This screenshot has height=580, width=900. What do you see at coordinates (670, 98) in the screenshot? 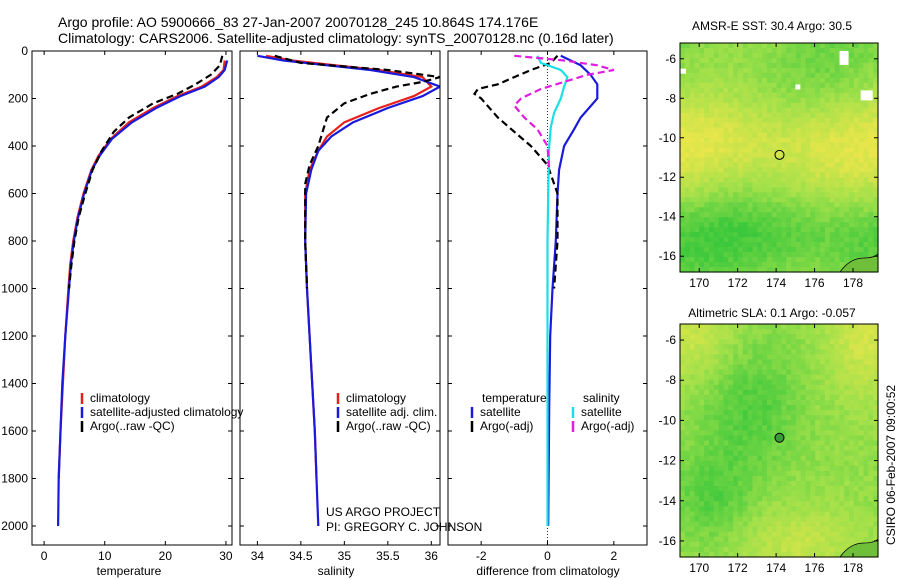
I see `map-y-tick-label: -8` at bounding box center [670, 98].